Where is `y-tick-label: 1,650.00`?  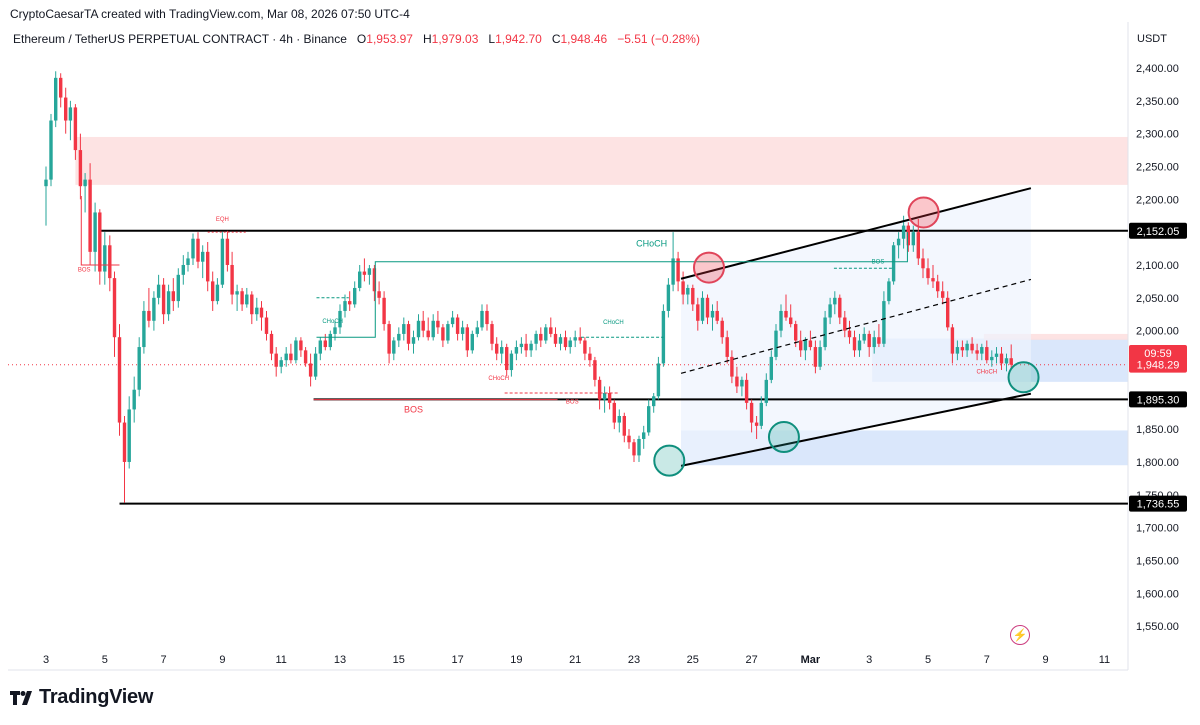 y-tick-label: 1,650.00 is located at coordinates (1157, 561).